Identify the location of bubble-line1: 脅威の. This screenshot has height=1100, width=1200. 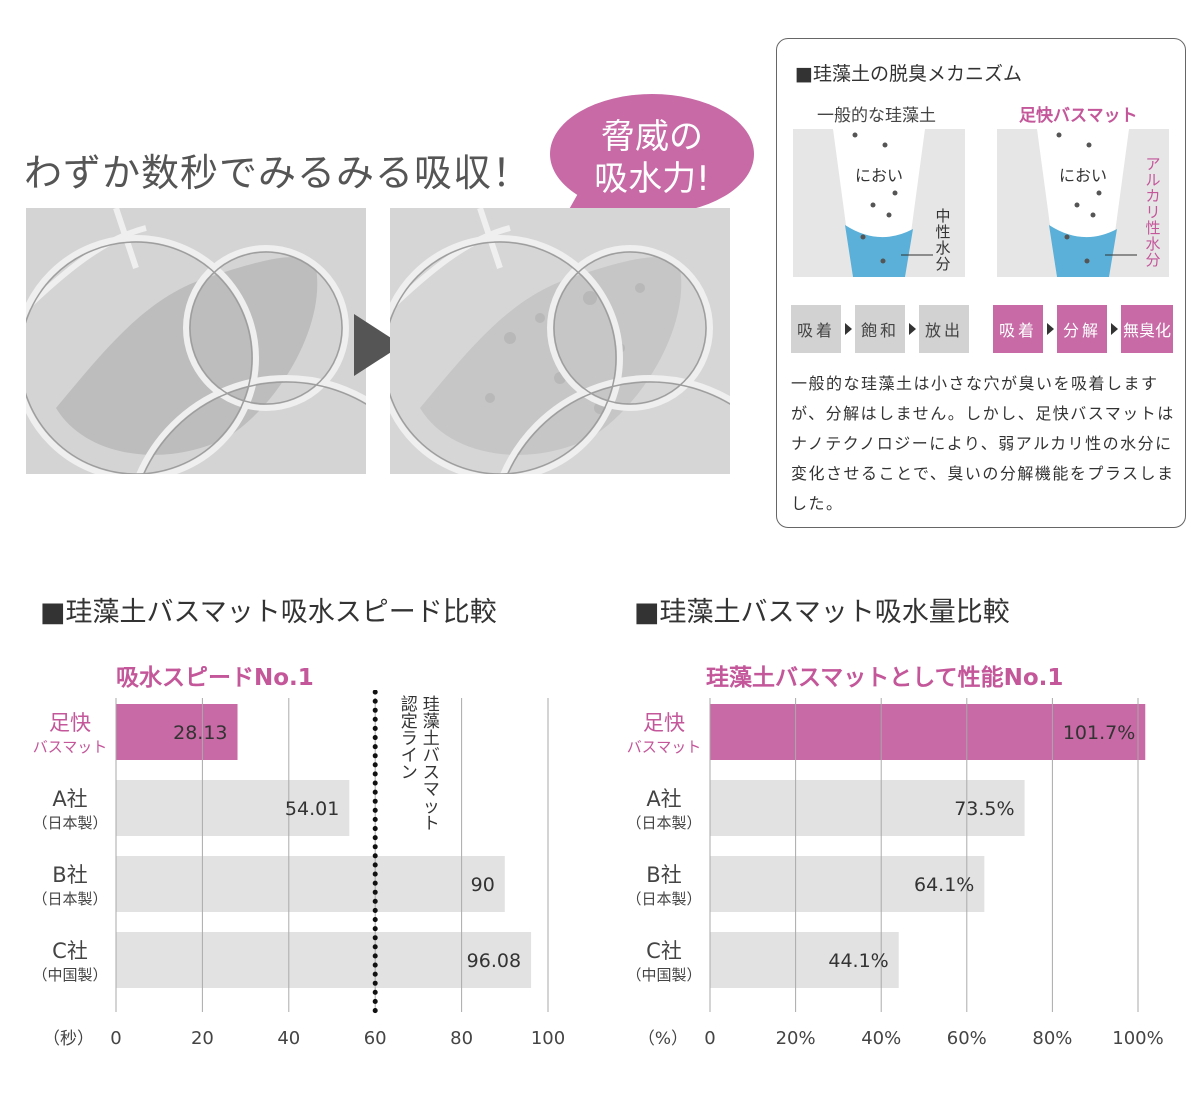
(652, 137).